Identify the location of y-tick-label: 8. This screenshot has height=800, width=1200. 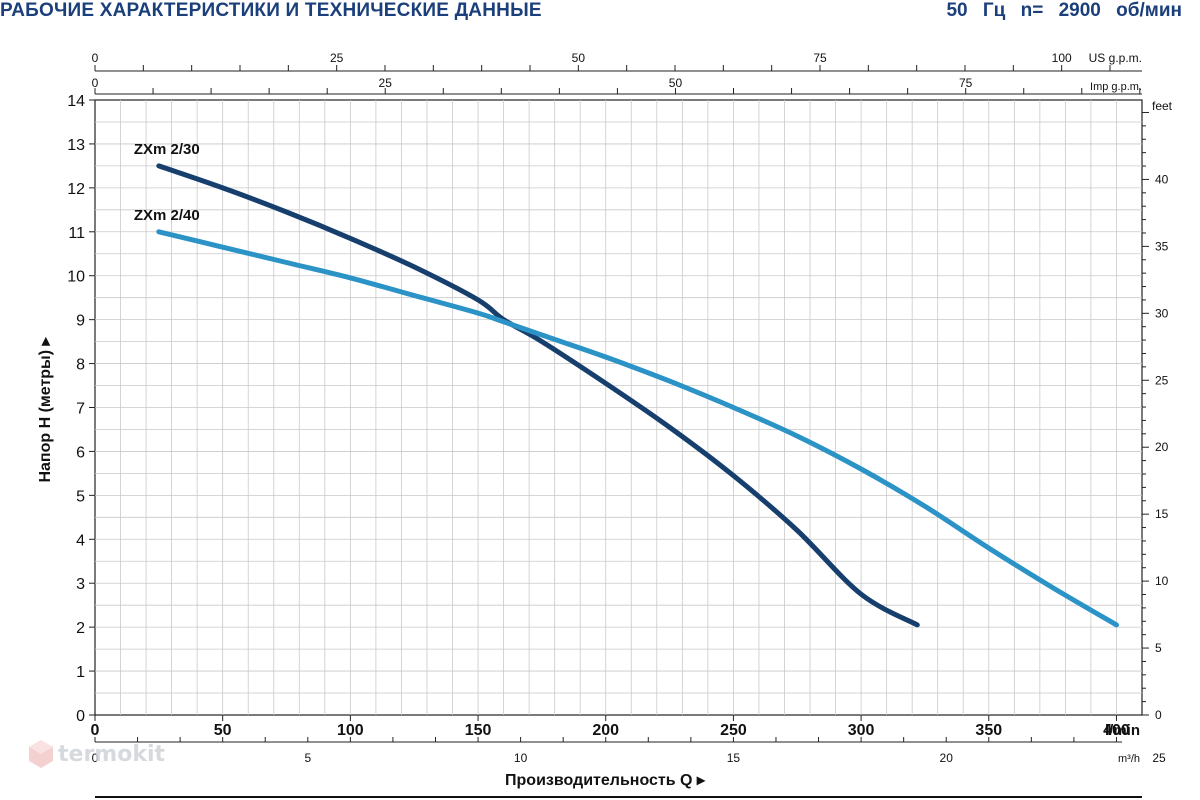
(80, 365).